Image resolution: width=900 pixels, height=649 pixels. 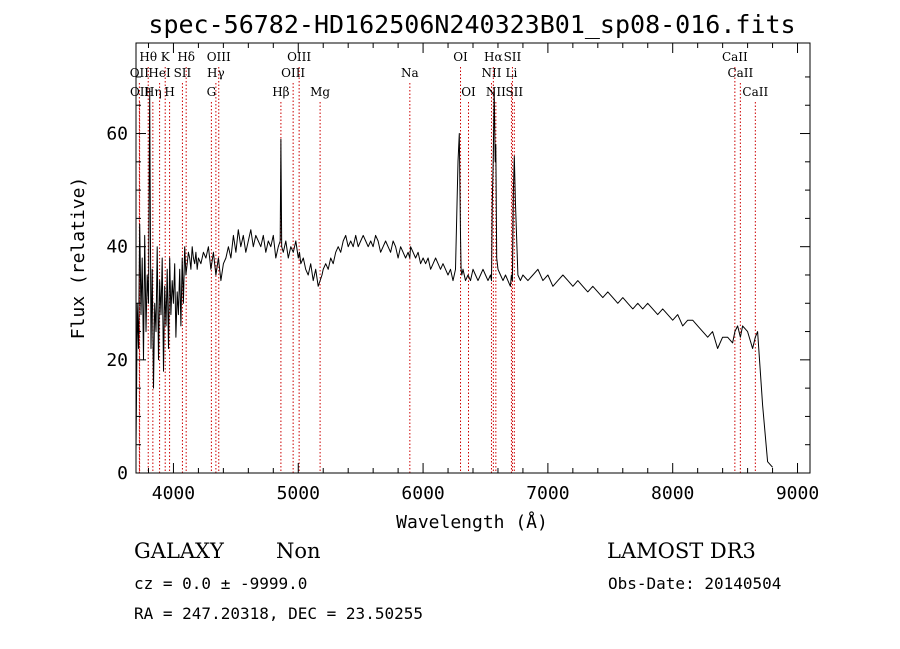 I want to click on x-tick-label: 7000, so click(x=547, y=493).